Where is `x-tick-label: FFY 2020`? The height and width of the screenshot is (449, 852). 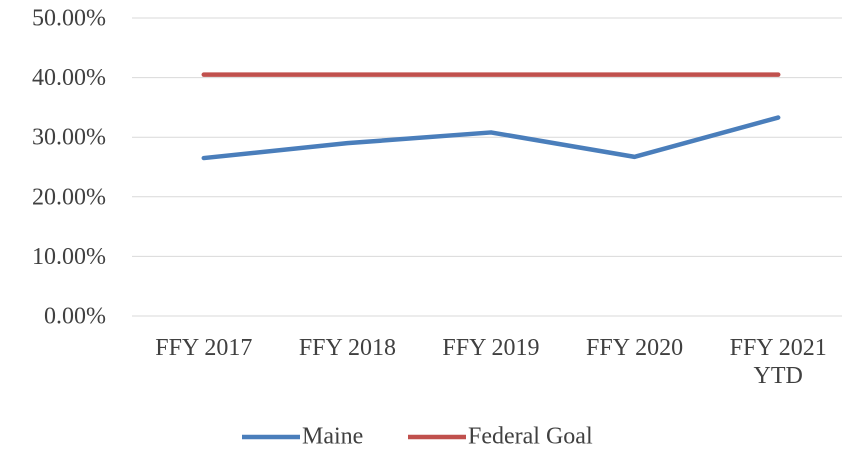
x-tick-label: FFY 2020 is located at coordinates (635, 348).